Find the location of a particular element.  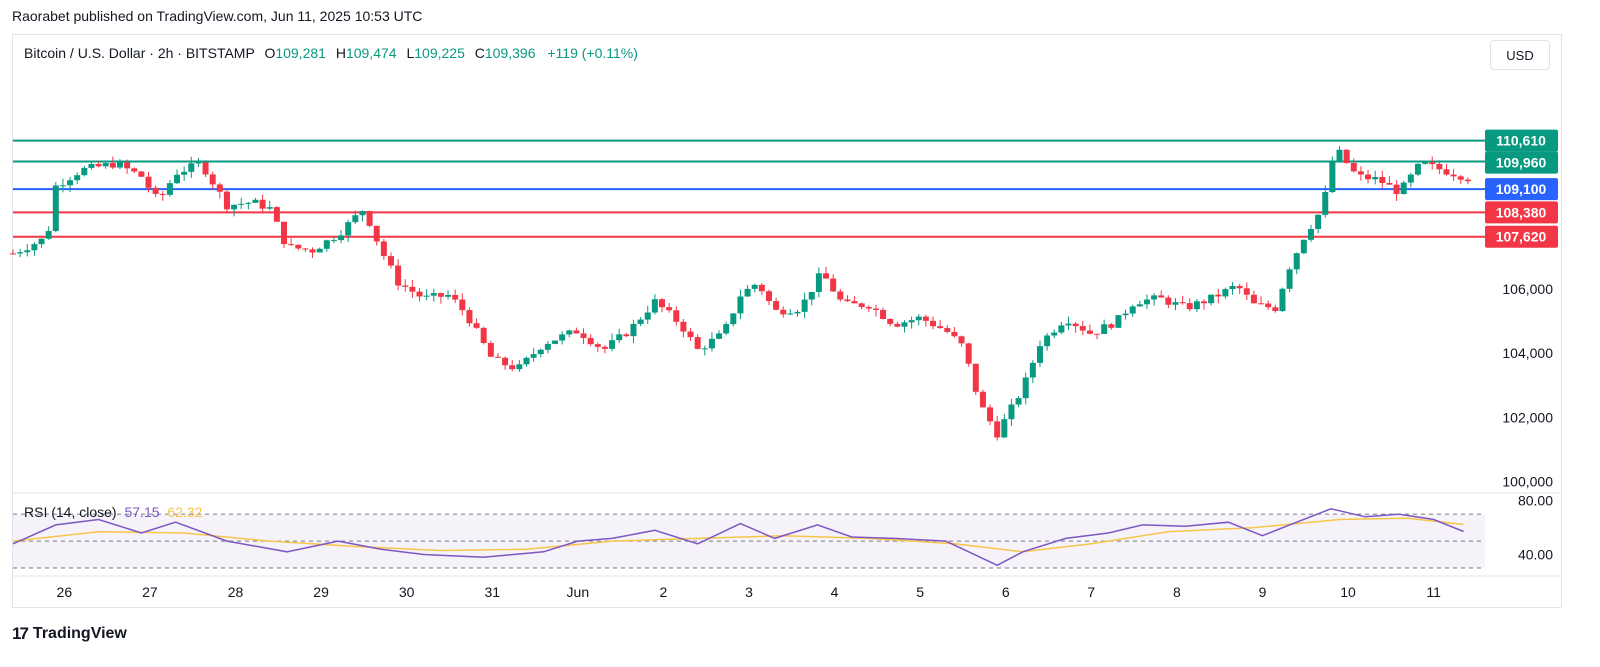

symbol-title: Bitcoin / U.S. Dollar · 2h · BITSTAMP is located at coordinates (139, 53).